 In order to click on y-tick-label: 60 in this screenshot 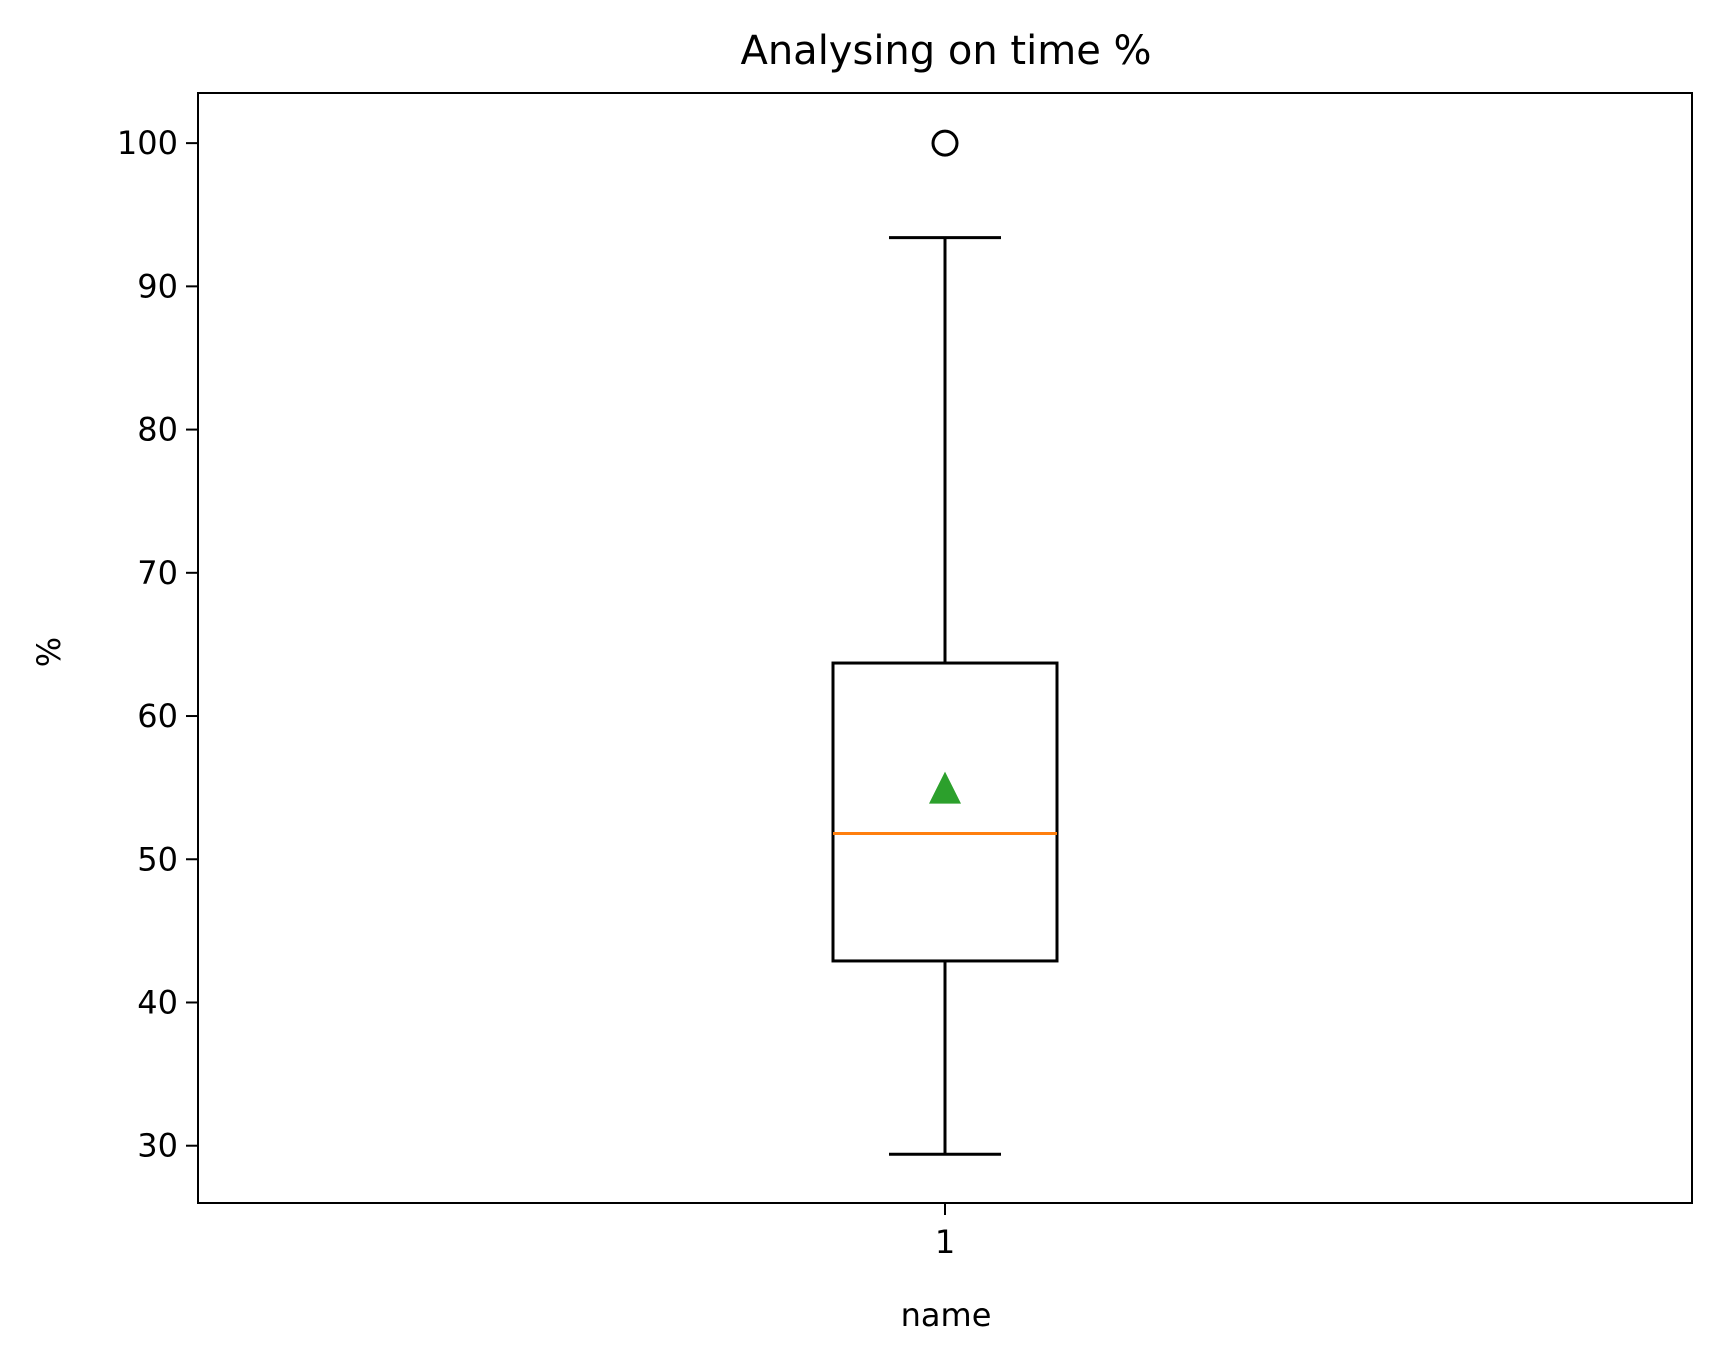, I will do `click(157, 716)`.